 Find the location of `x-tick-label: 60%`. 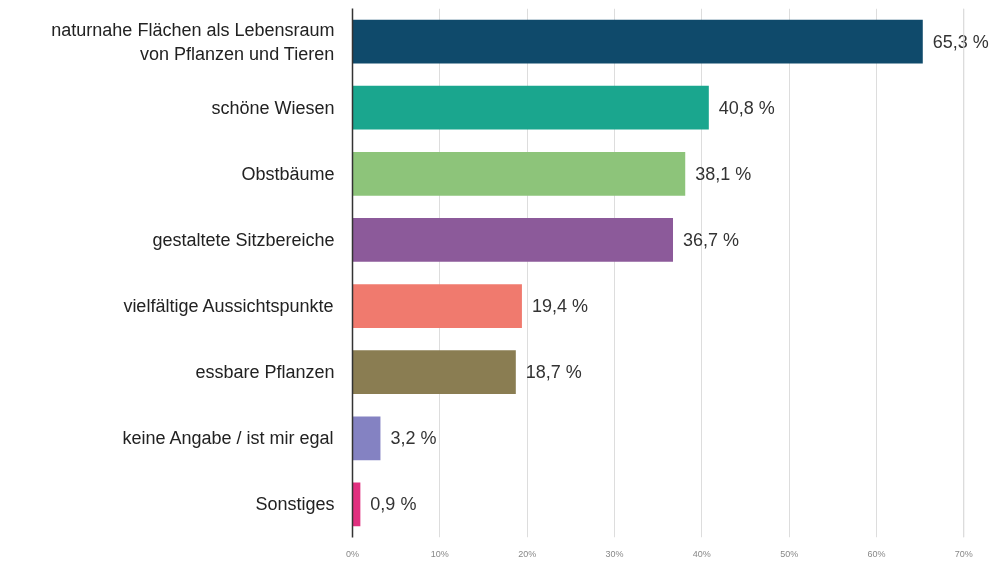

x-tick-label: 60% is located at coordinates (876, 553).